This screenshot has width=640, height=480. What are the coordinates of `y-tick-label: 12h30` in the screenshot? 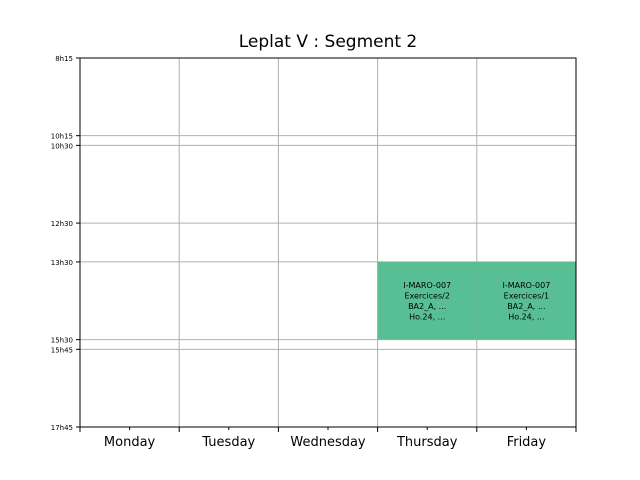 It's located at (62, 224).